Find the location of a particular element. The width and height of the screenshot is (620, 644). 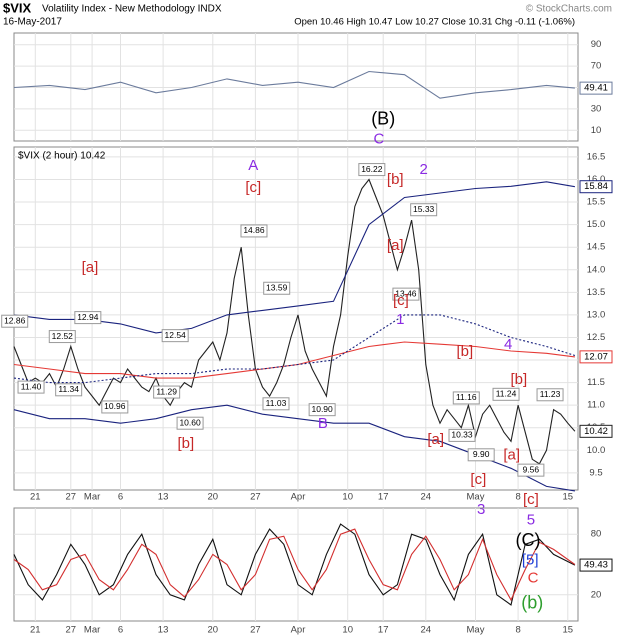

credit: © StockCharts.com is located at coordinates (569, 9).